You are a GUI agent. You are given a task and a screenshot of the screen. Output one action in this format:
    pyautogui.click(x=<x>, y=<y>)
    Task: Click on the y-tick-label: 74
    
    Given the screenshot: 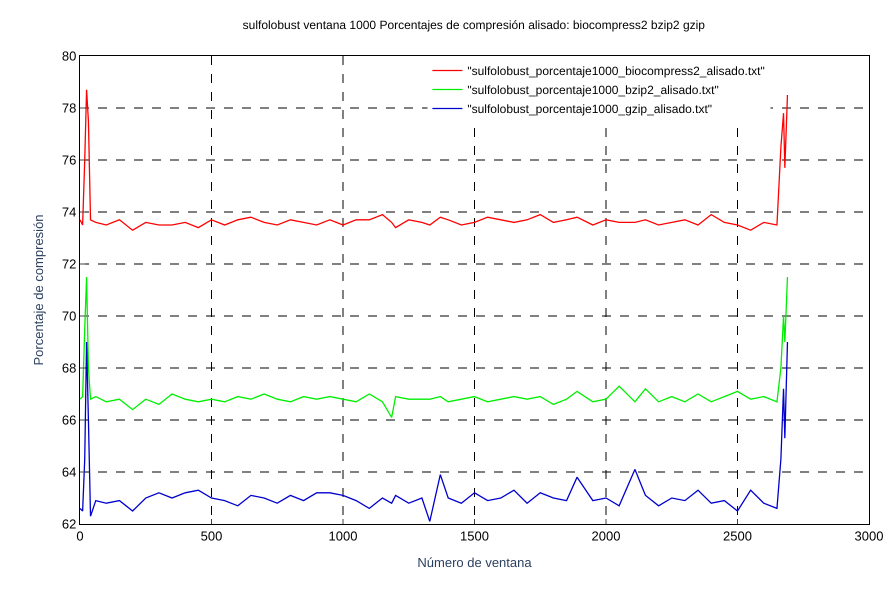 What is the action you would take?
    pyautogui.click(x=69, y=212)
    